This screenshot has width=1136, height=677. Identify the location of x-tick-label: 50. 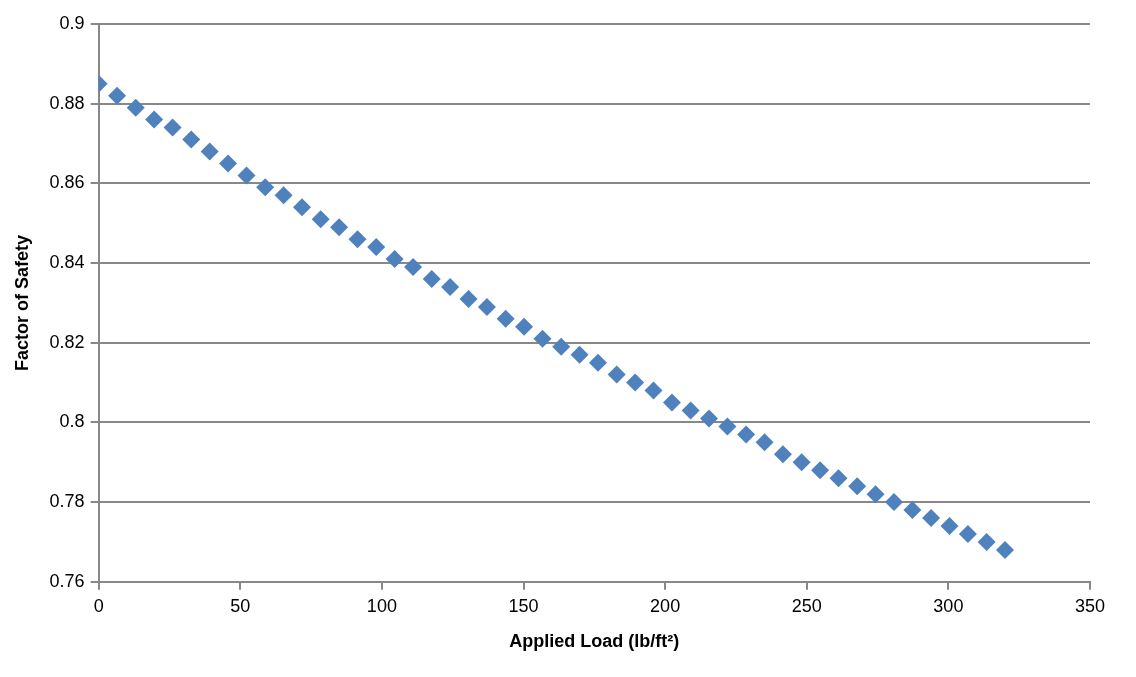
(240, 605).